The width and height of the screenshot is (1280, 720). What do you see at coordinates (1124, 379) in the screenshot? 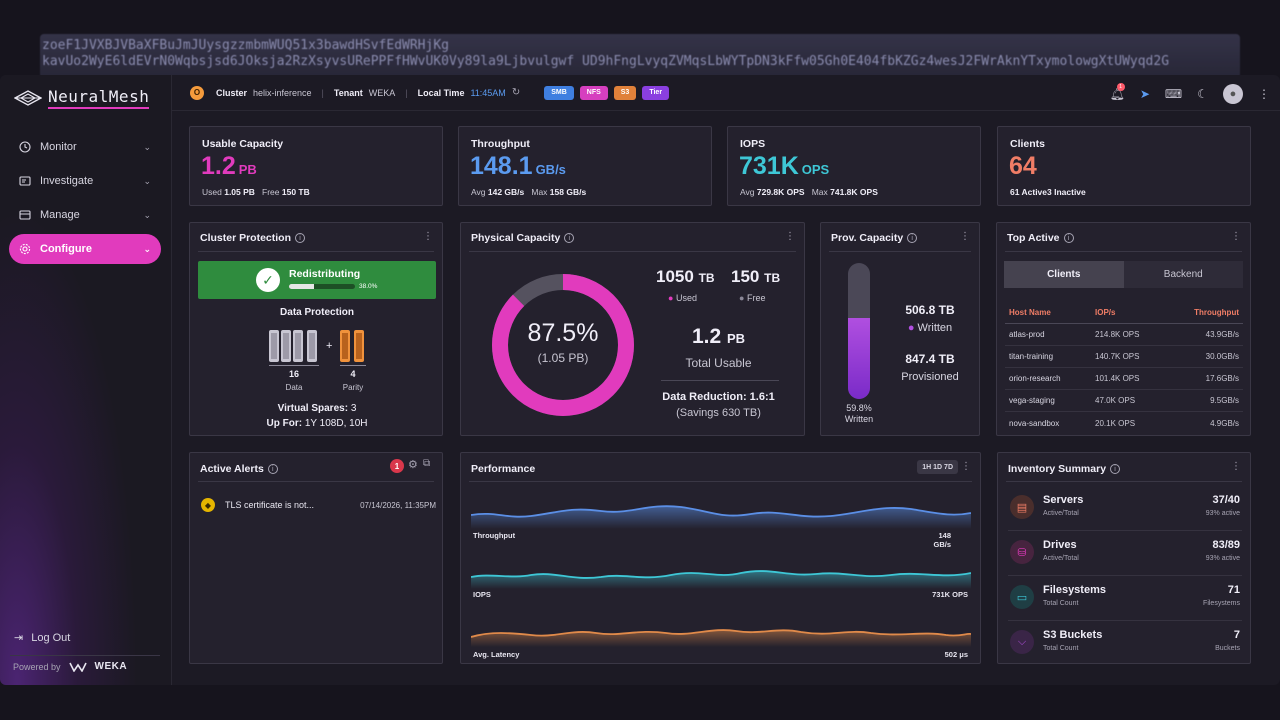
I see `table-row: orion-research 101.4K OPS 17.6GB/s` at bounding box center [1124, 379].